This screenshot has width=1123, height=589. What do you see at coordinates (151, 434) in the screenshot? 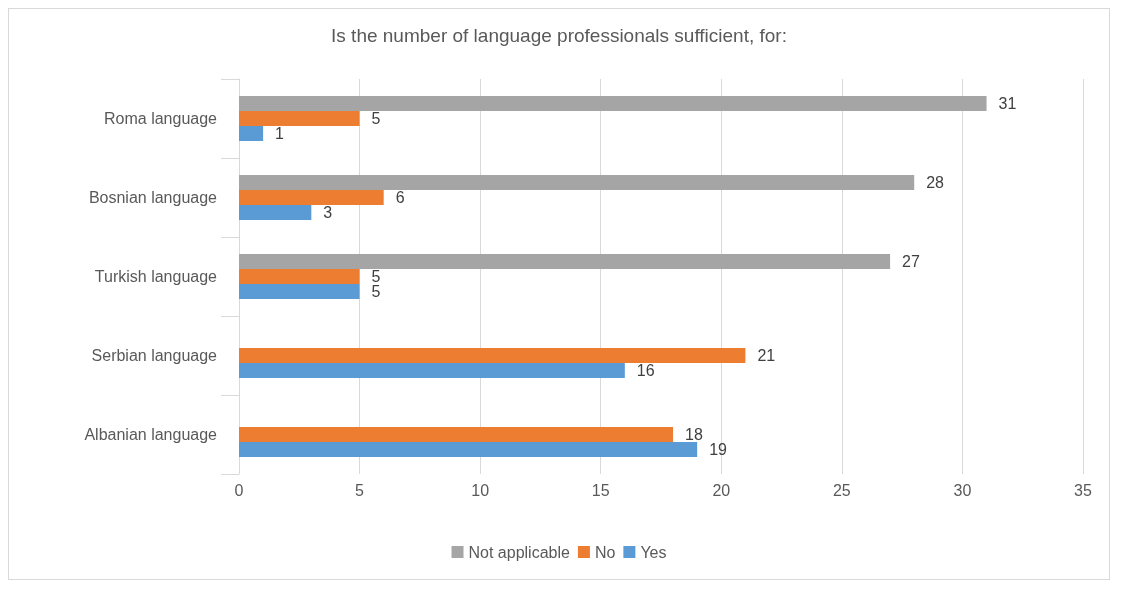
I see `y-tick-label: Albanian language` at bounding box center [151, 434].